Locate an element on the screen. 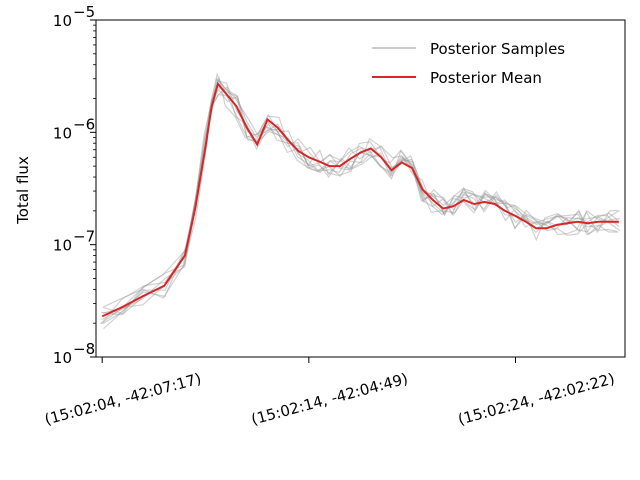 The width and height of the screenshot is (640, 480). legend-mean-label: Posterior Mean is located at coordinates (486, 78).